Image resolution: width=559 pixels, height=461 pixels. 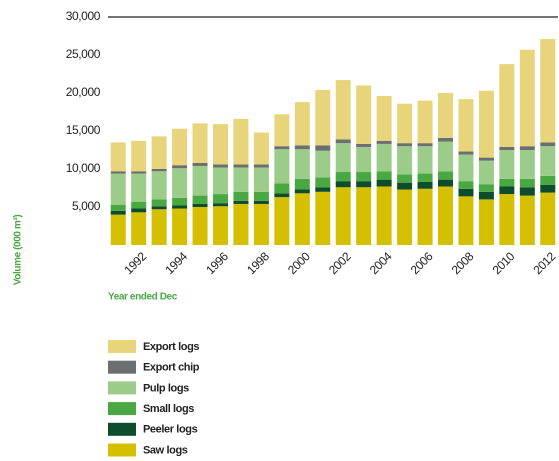 What do you see at coordinates (217, 263) in the screenshot?
I see `x-tick-label: 1996` at bounding box center [217, 263].